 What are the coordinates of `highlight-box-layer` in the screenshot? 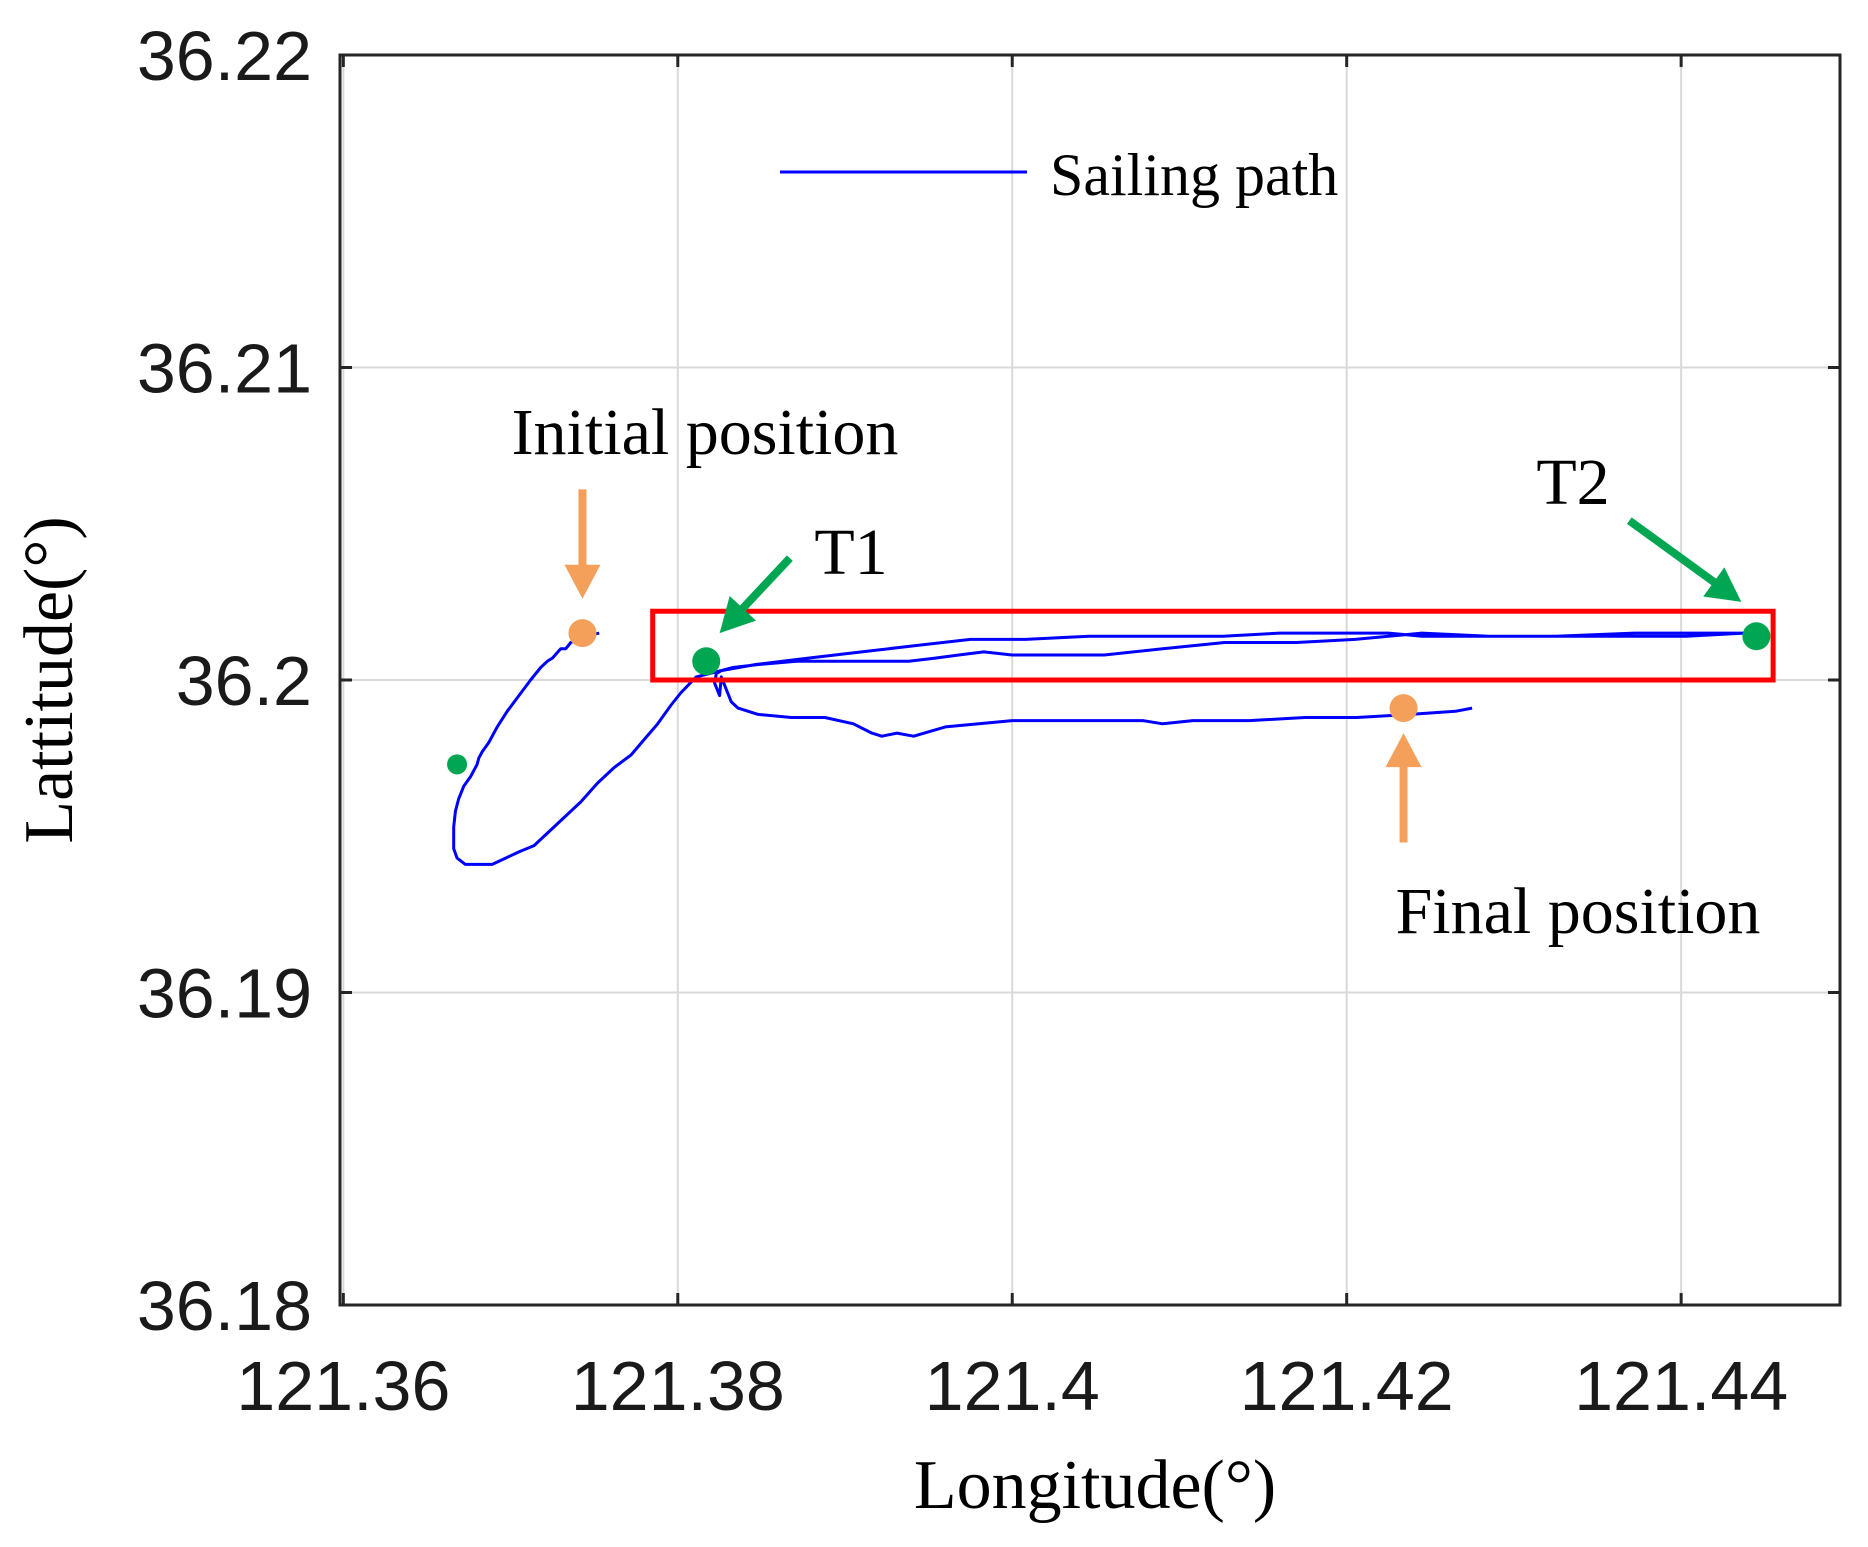 It's located at (1213, 645).